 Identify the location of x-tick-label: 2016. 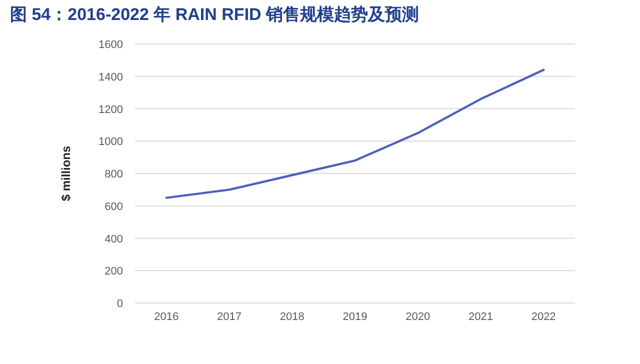
(166, 317).